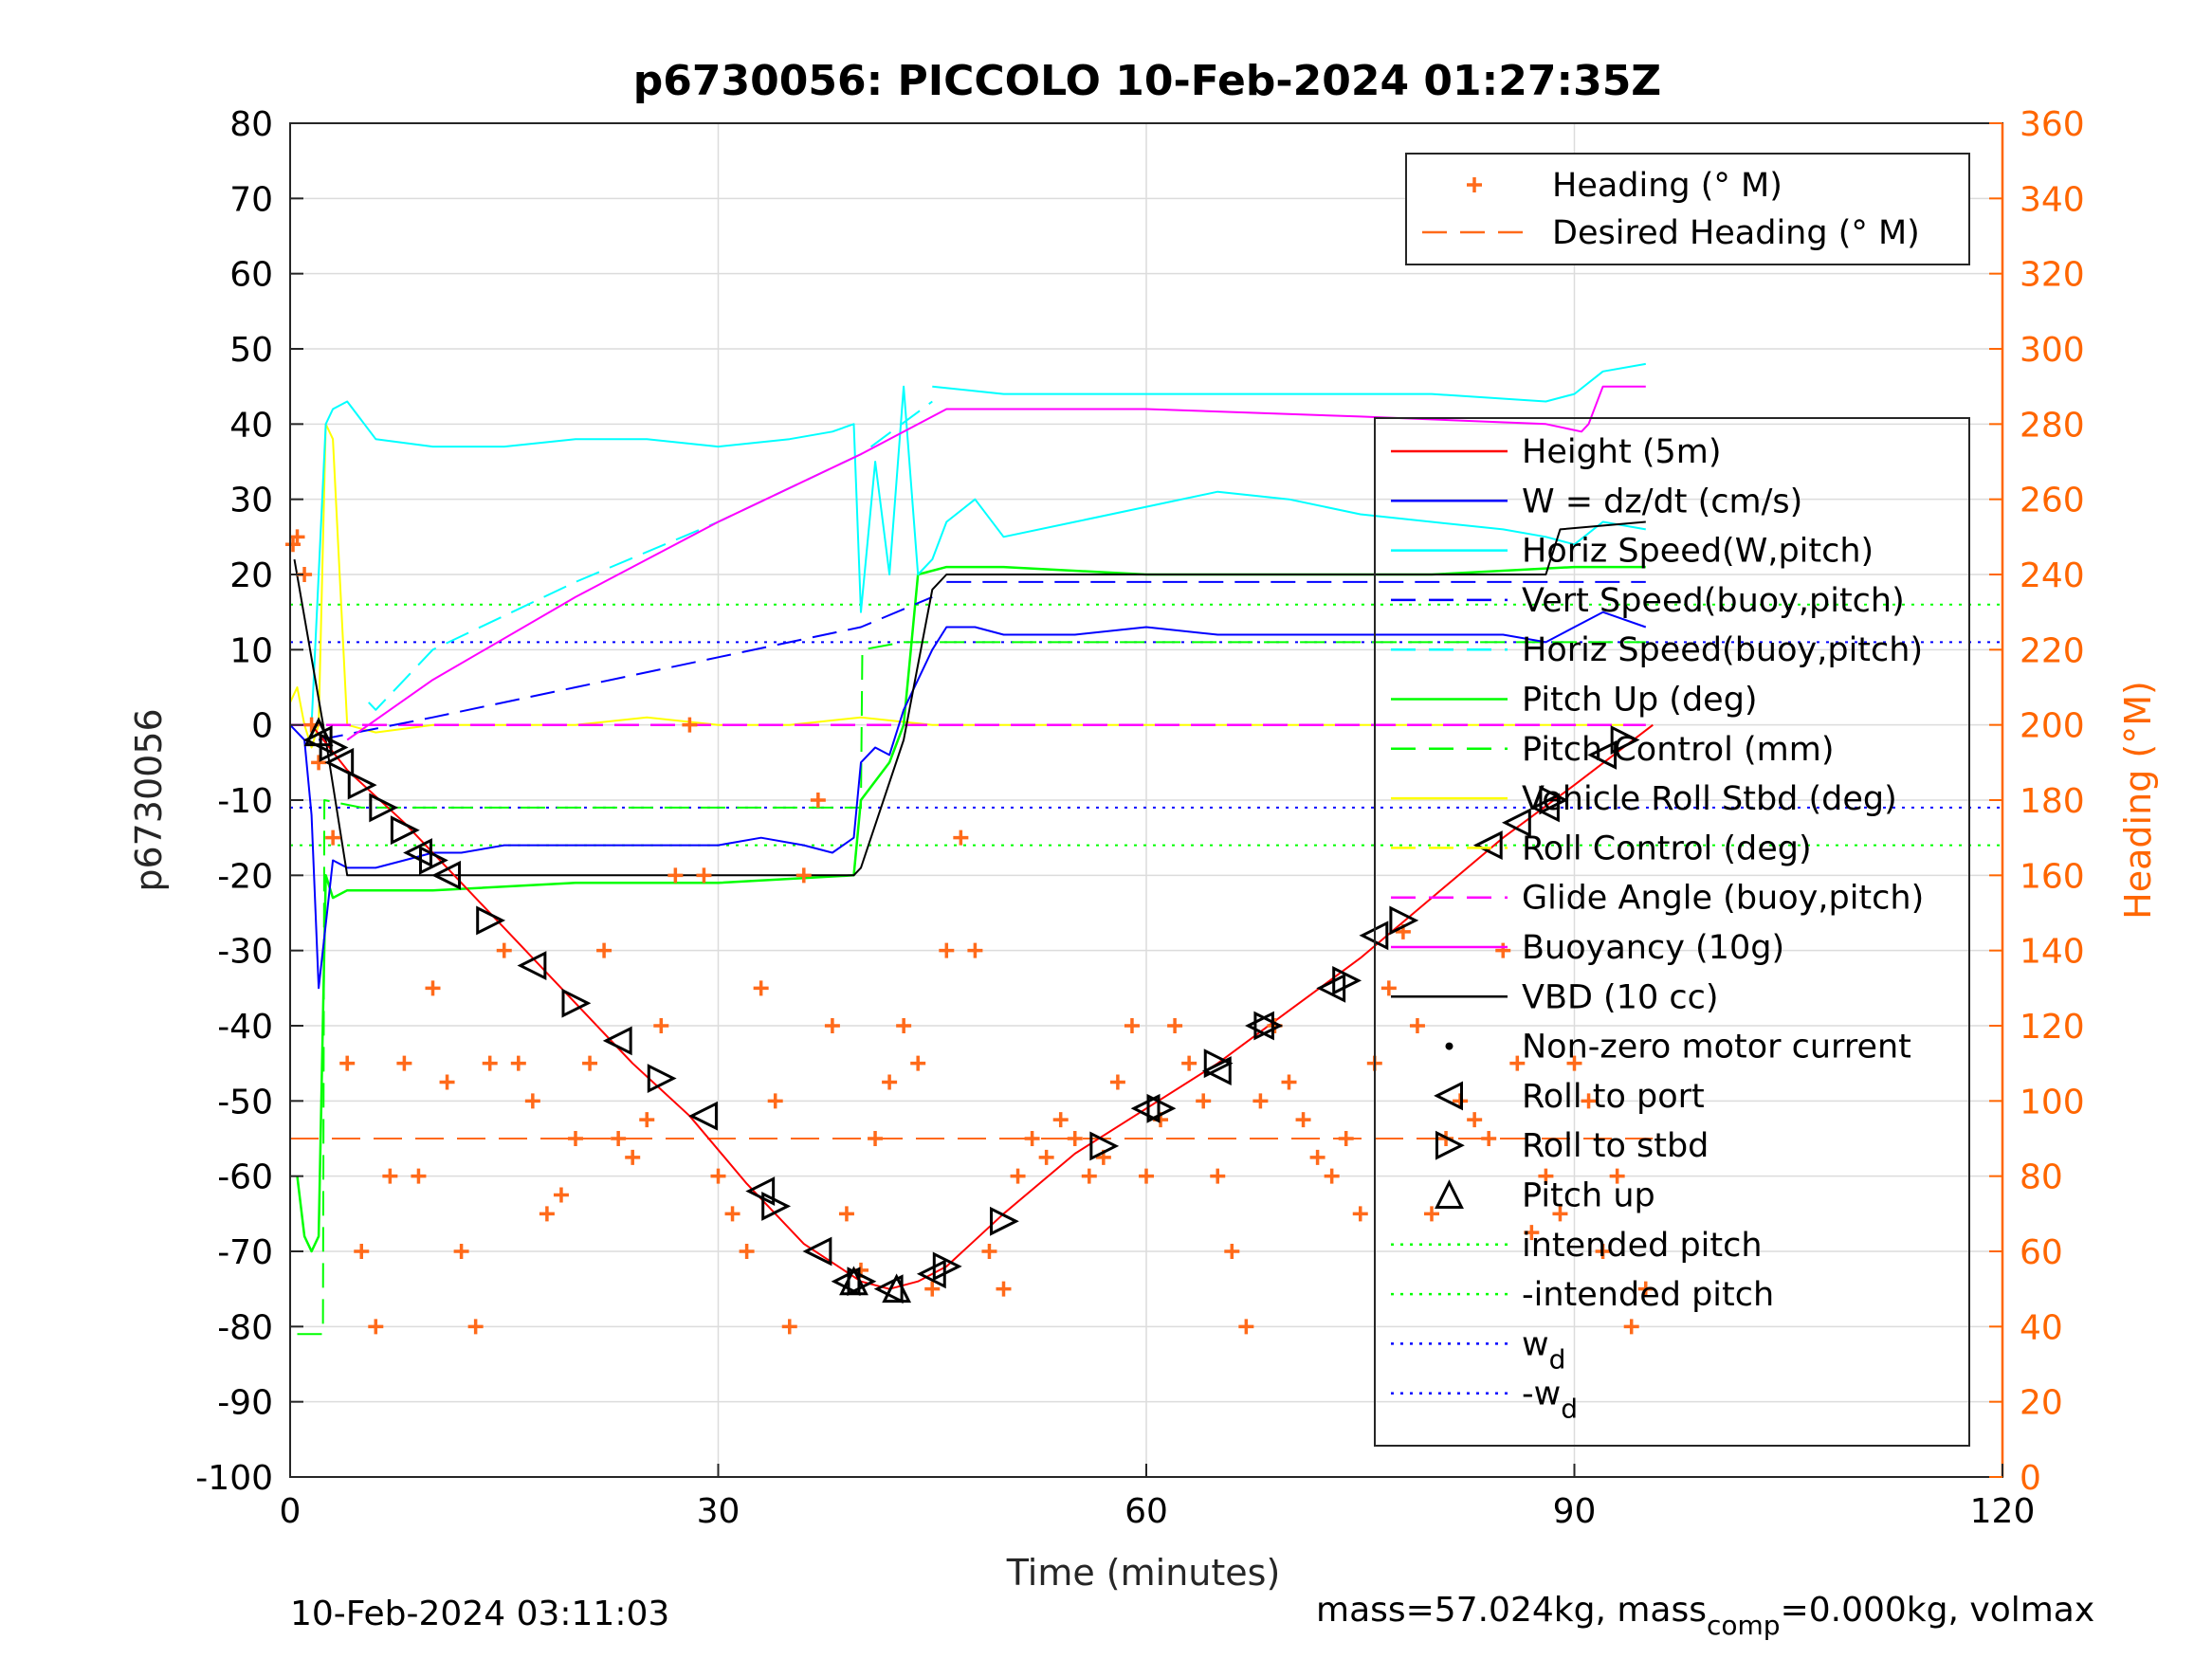 The width and height of the screenshot is (2212, 1659). Describe the element at coordinates (1613, 1097) in the screenshot. I see `legend-main-label: Roll to port` at that location.